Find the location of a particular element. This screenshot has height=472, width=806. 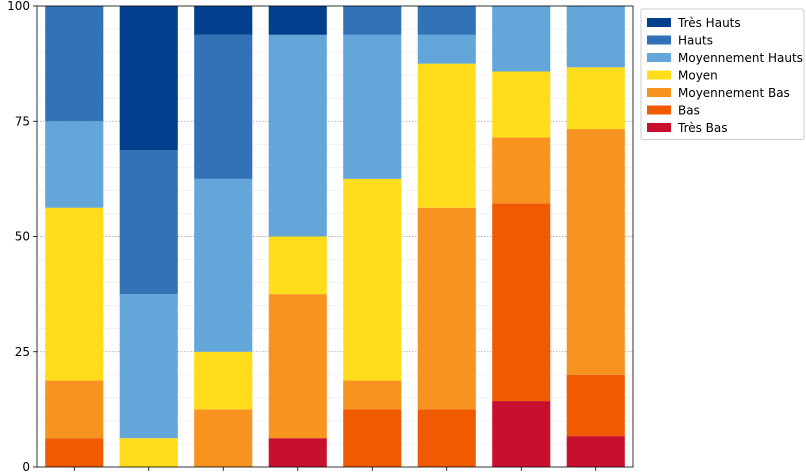

legend-label: Moyen is located at coordinates (698, 76).